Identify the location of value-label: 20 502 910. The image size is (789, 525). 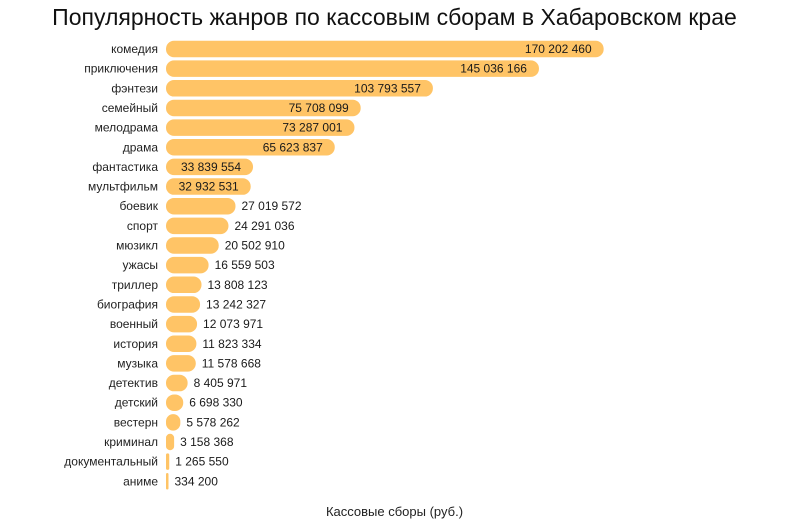
(255, 246).